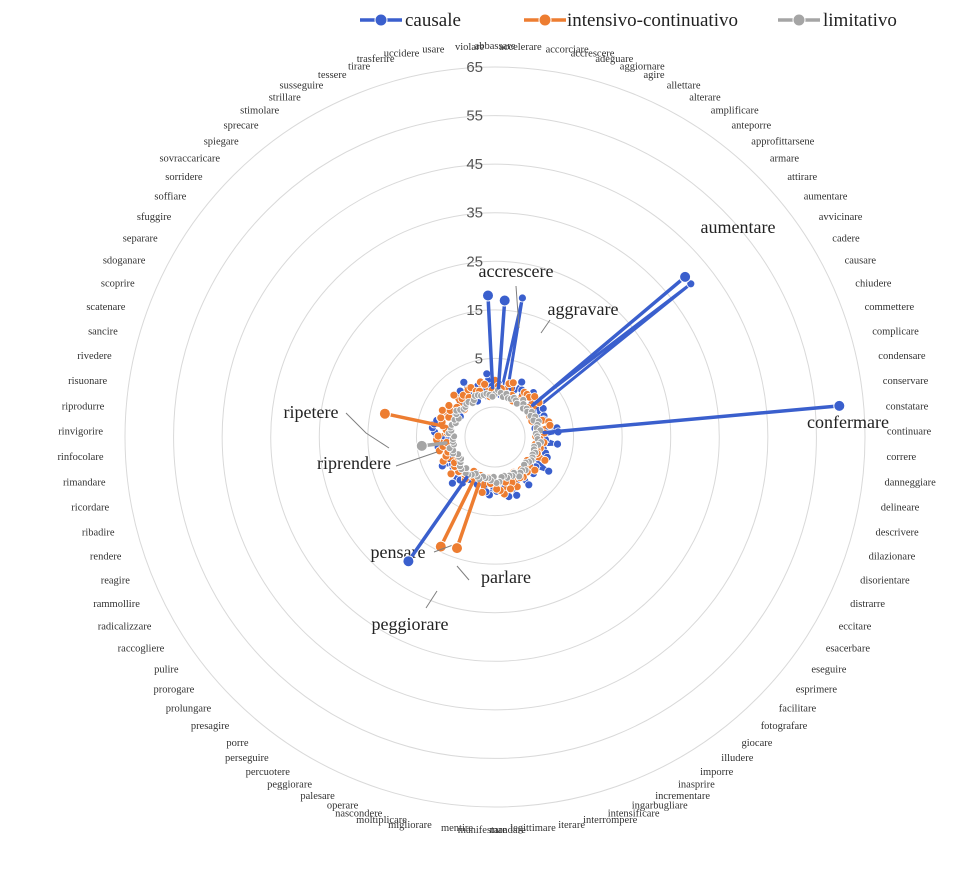 This screenshot has height=870, width=975. What do you see at coordinates (354, 463) in the screenshot?
I see `annotation-label-riprendere: riprendere` at bounding box center [354, 463].